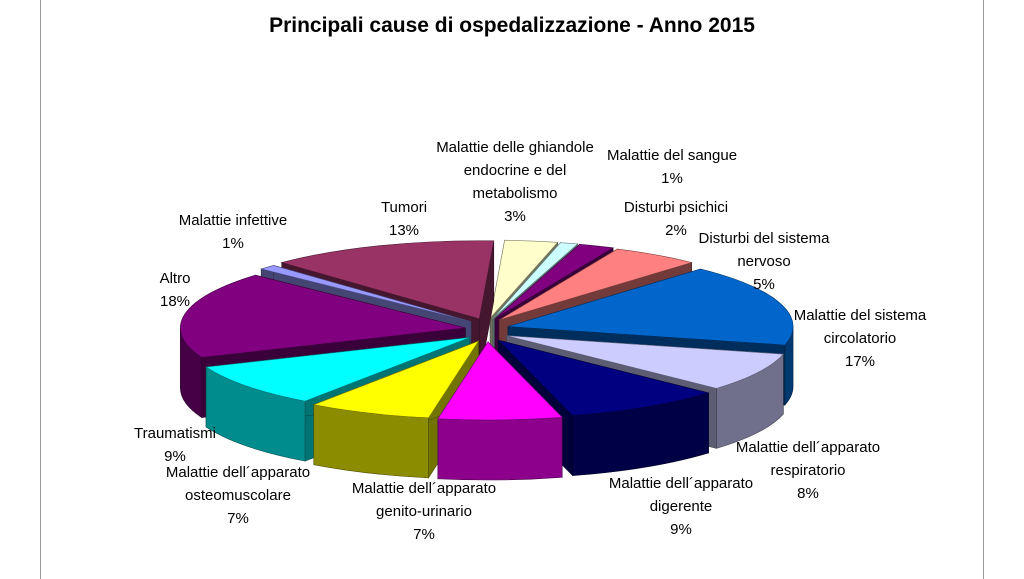  I want to click on slice-label: Altro 18%, so click(175, 290).